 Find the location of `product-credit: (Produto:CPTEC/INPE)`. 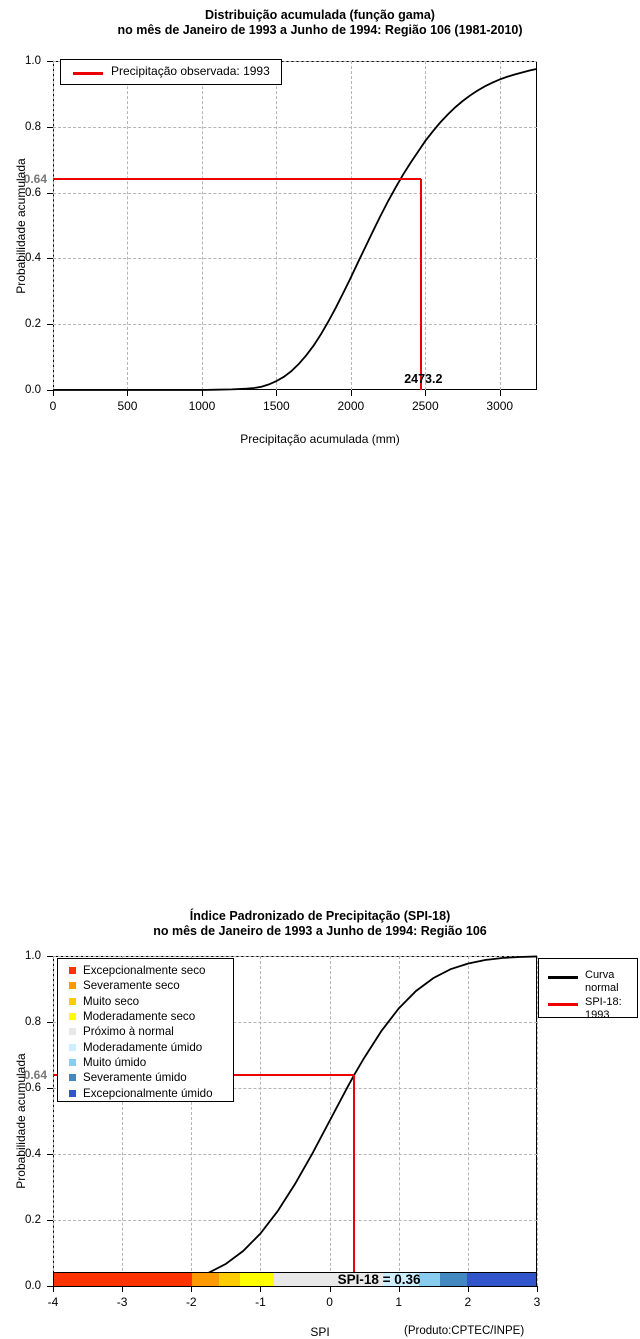

product-credit: (Produto:CPTEC/INPE) is located at coordinates (464, 1331).